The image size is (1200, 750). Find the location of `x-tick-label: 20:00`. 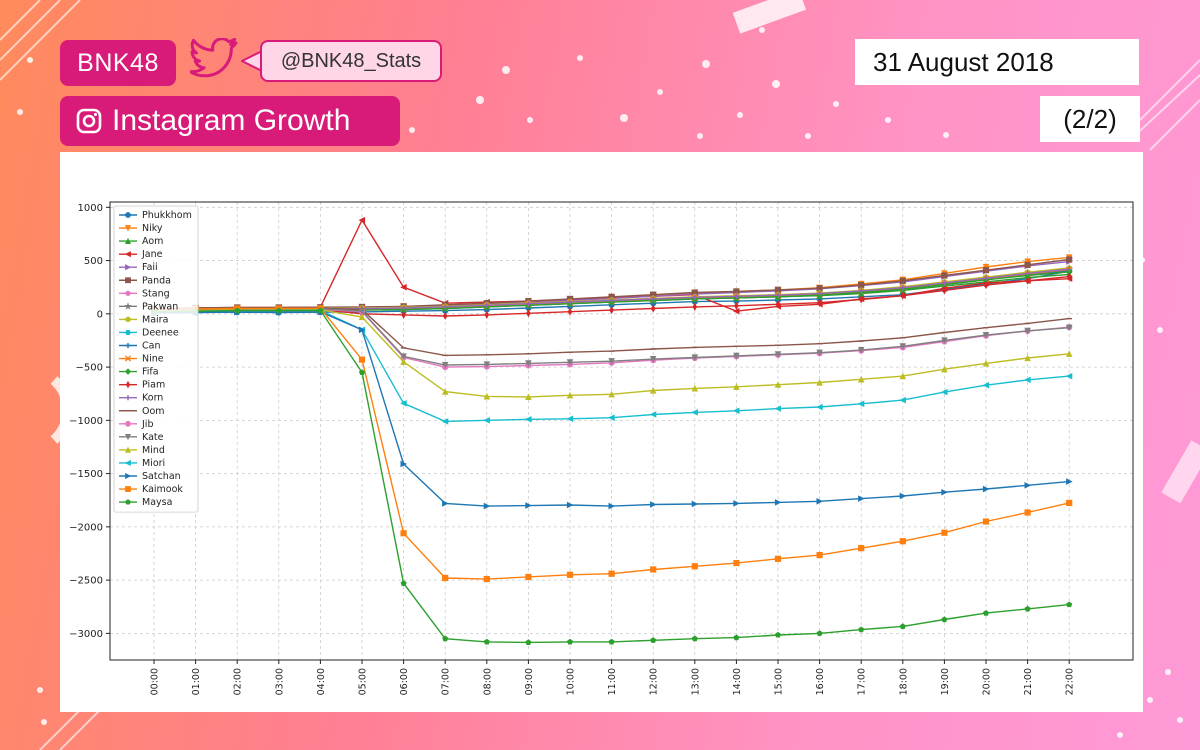

x-tick-label: 20:00 is located at coordinates (987, 681).